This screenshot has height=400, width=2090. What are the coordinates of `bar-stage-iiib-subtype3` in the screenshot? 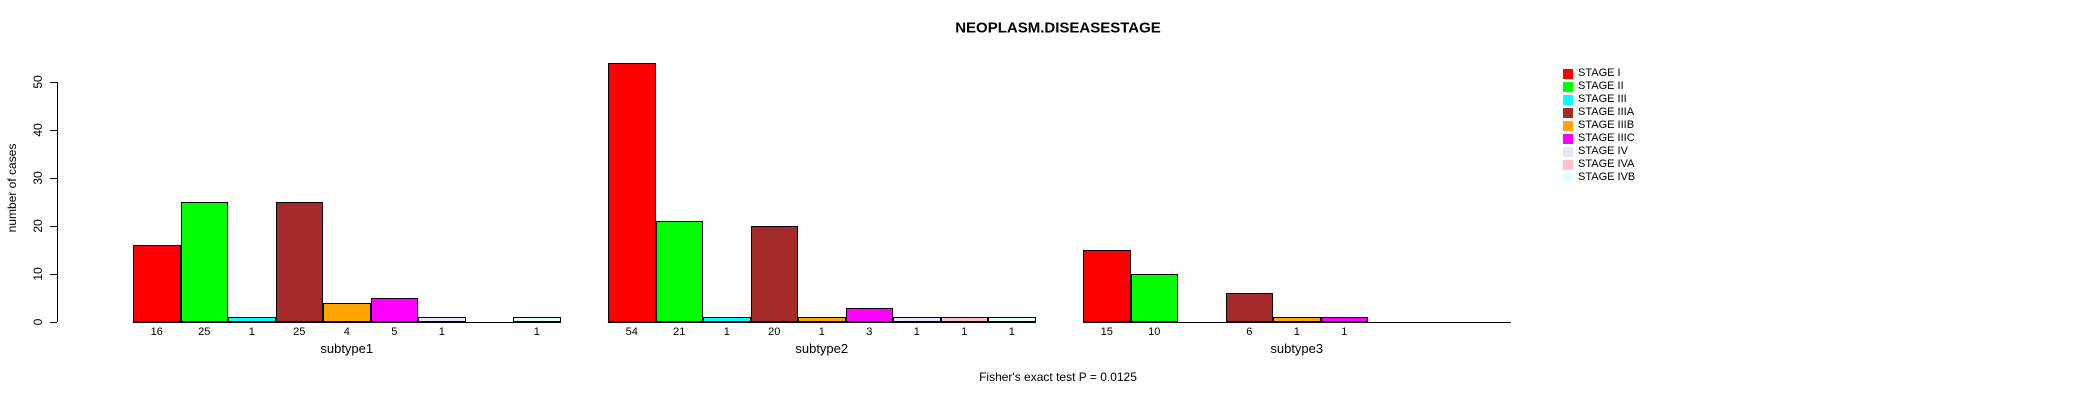 It's located at (1297, 319).